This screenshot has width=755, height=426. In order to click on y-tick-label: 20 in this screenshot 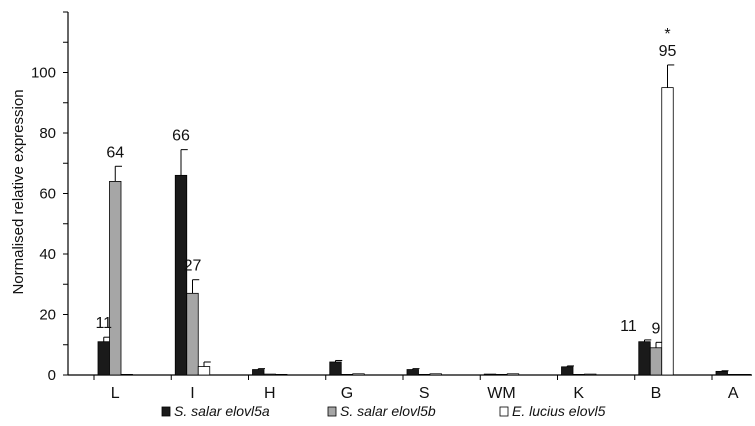, I will do `click(47, 315)`.